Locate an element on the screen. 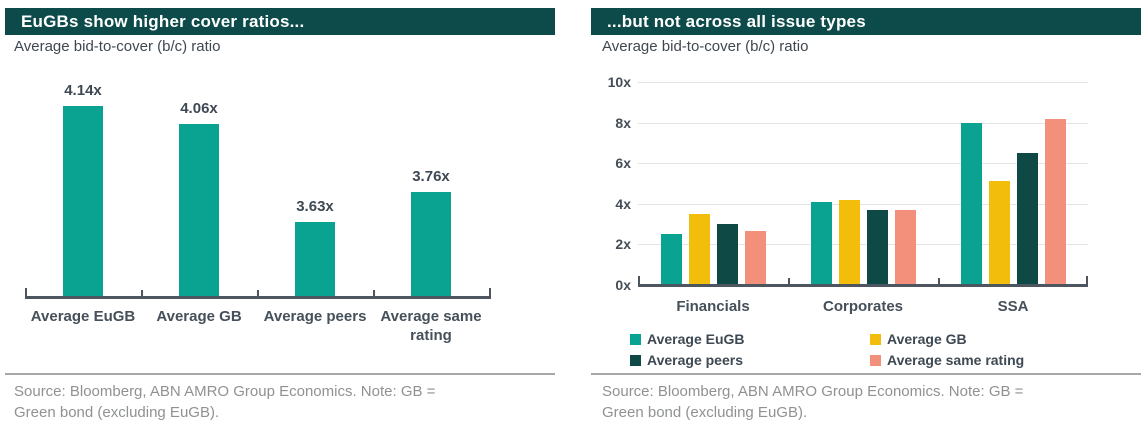 This screenshot has width=1144, height=432. legend-item-average-peers: Average peers is located at coordinates (686, 360).